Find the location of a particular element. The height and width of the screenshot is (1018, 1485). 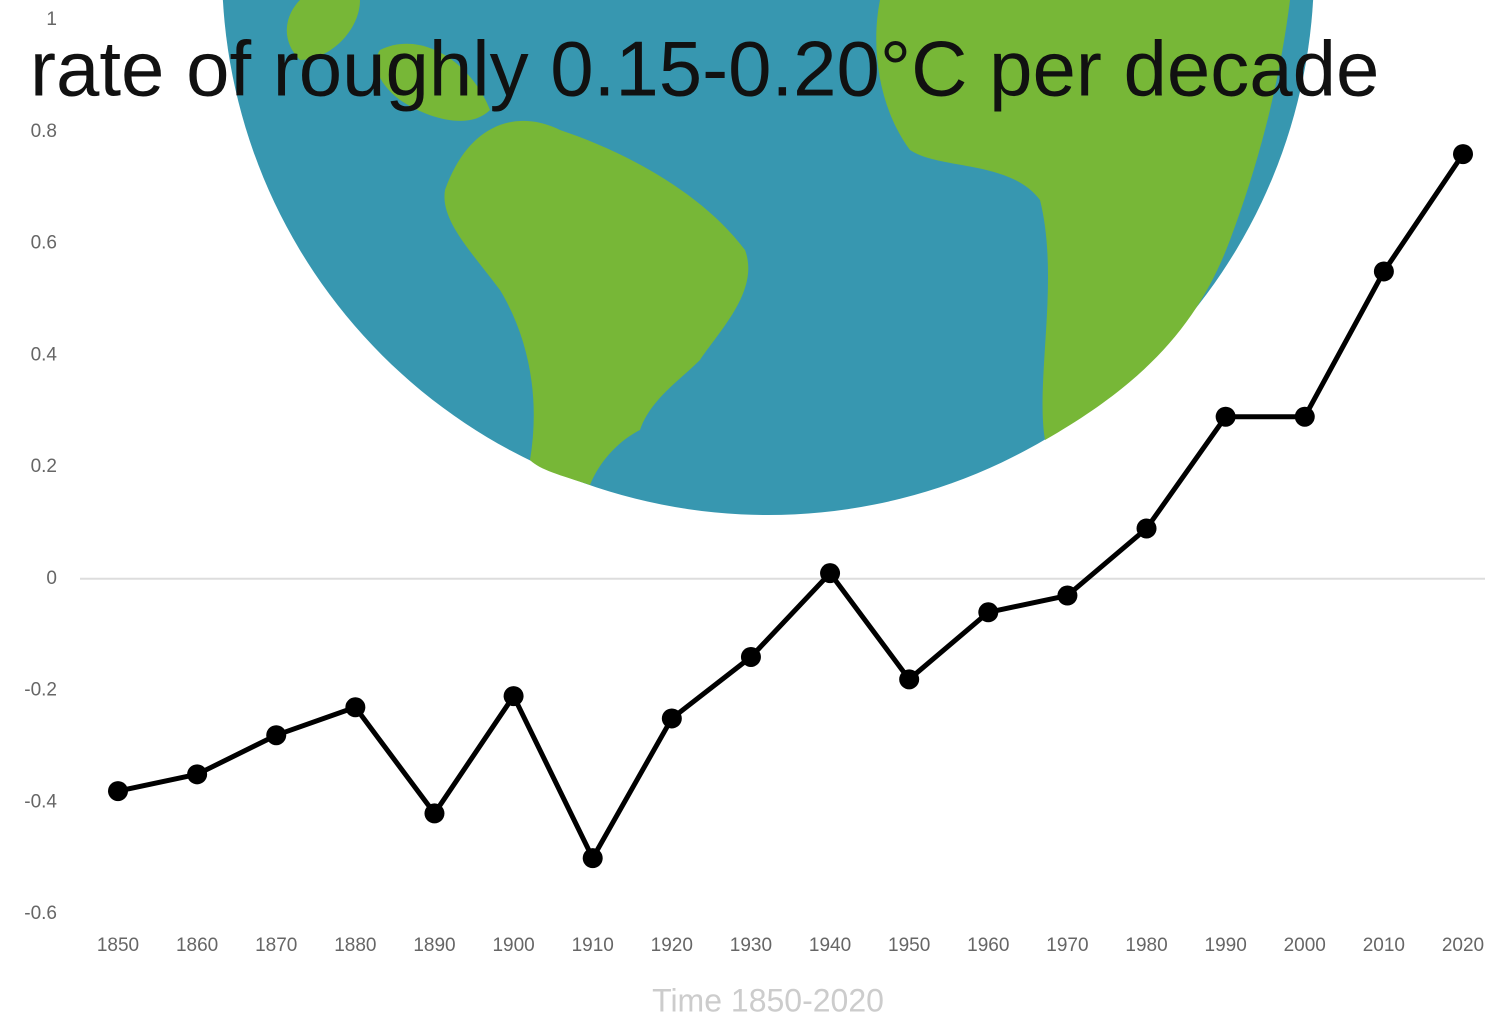

x-axis-label: Time 1850-2020 is located at coordinates (768, 1000).